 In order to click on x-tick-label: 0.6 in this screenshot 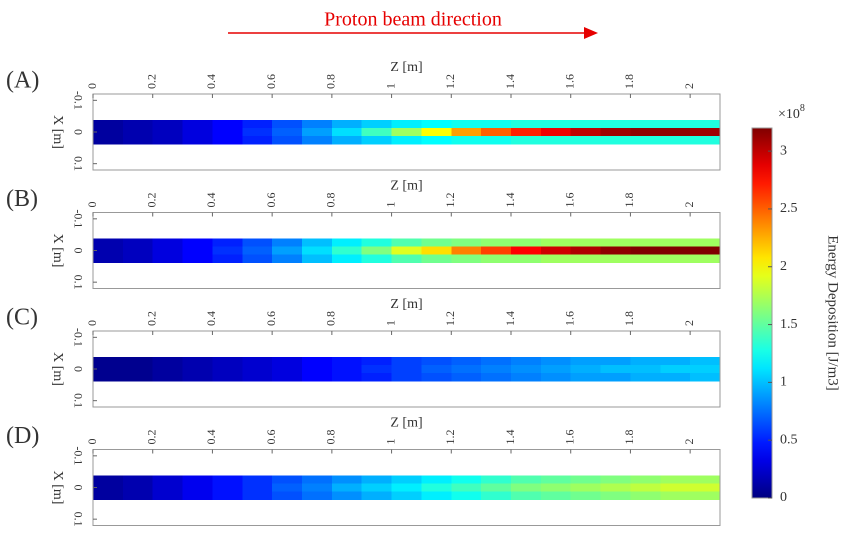, I will do `click(271, 200)`.